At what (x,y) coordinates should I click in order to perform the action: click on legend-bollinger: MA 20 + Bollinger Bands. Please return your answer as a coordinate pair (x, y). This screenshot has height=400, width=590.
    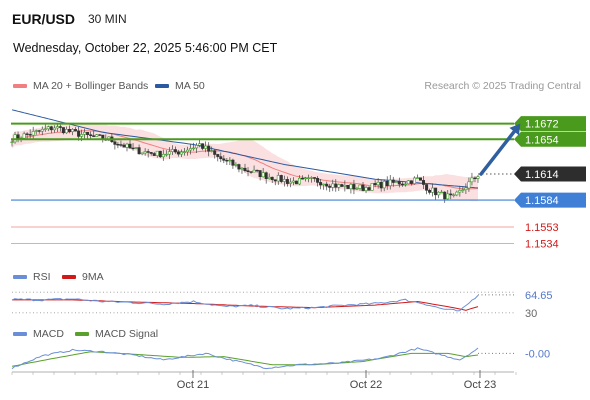
    Looking at the image, I should click on (80, 86).